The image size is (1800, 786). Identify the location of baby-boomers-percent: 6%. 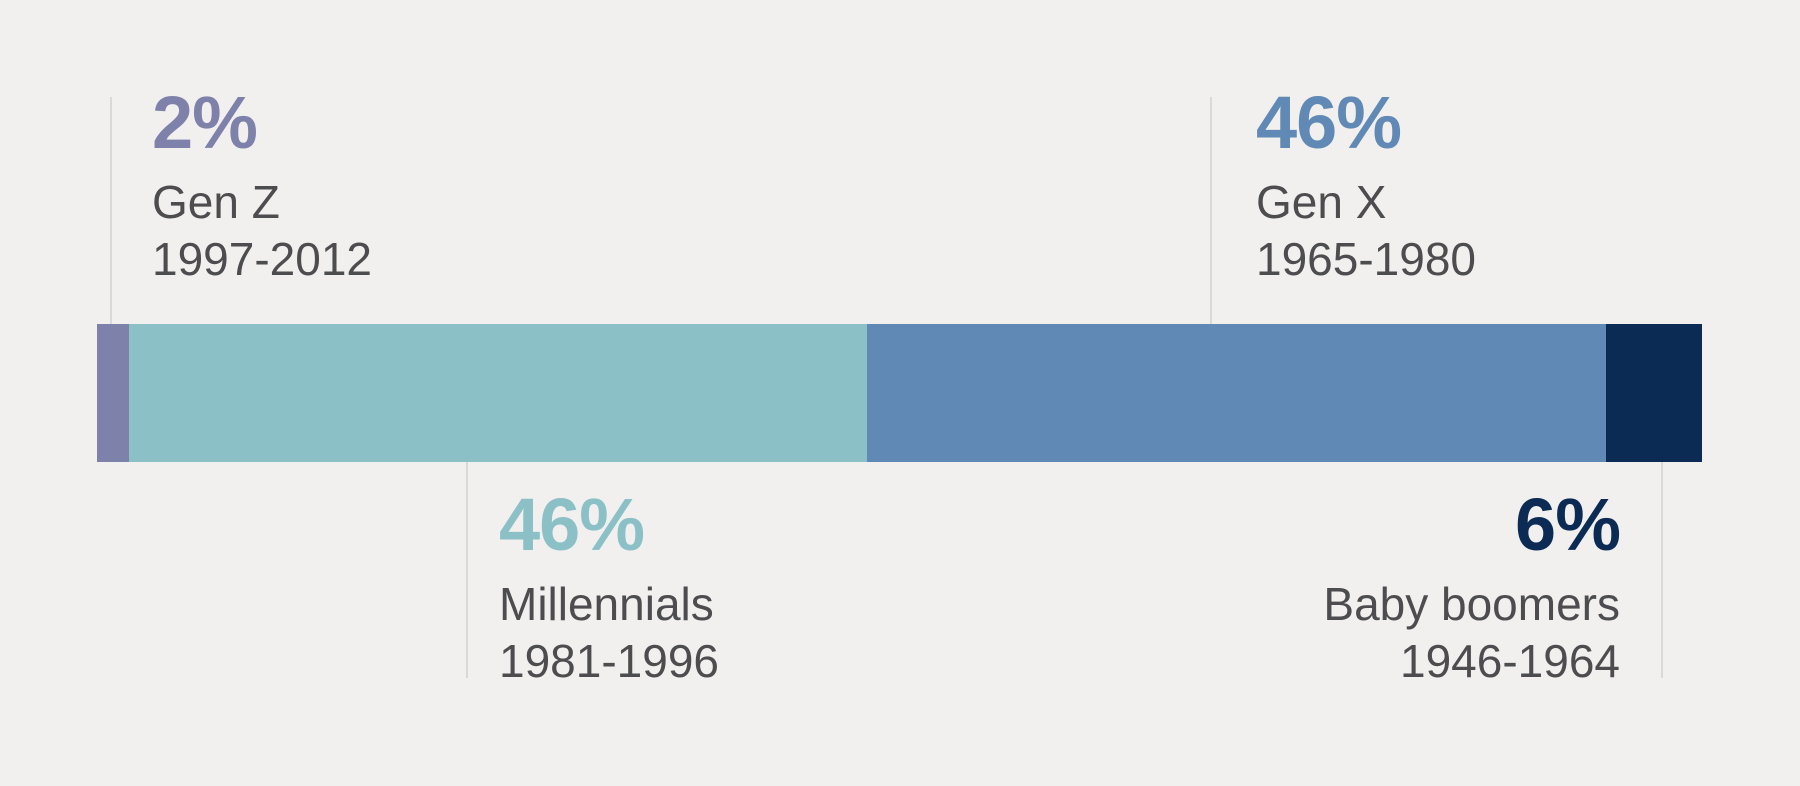
(1568, 524).